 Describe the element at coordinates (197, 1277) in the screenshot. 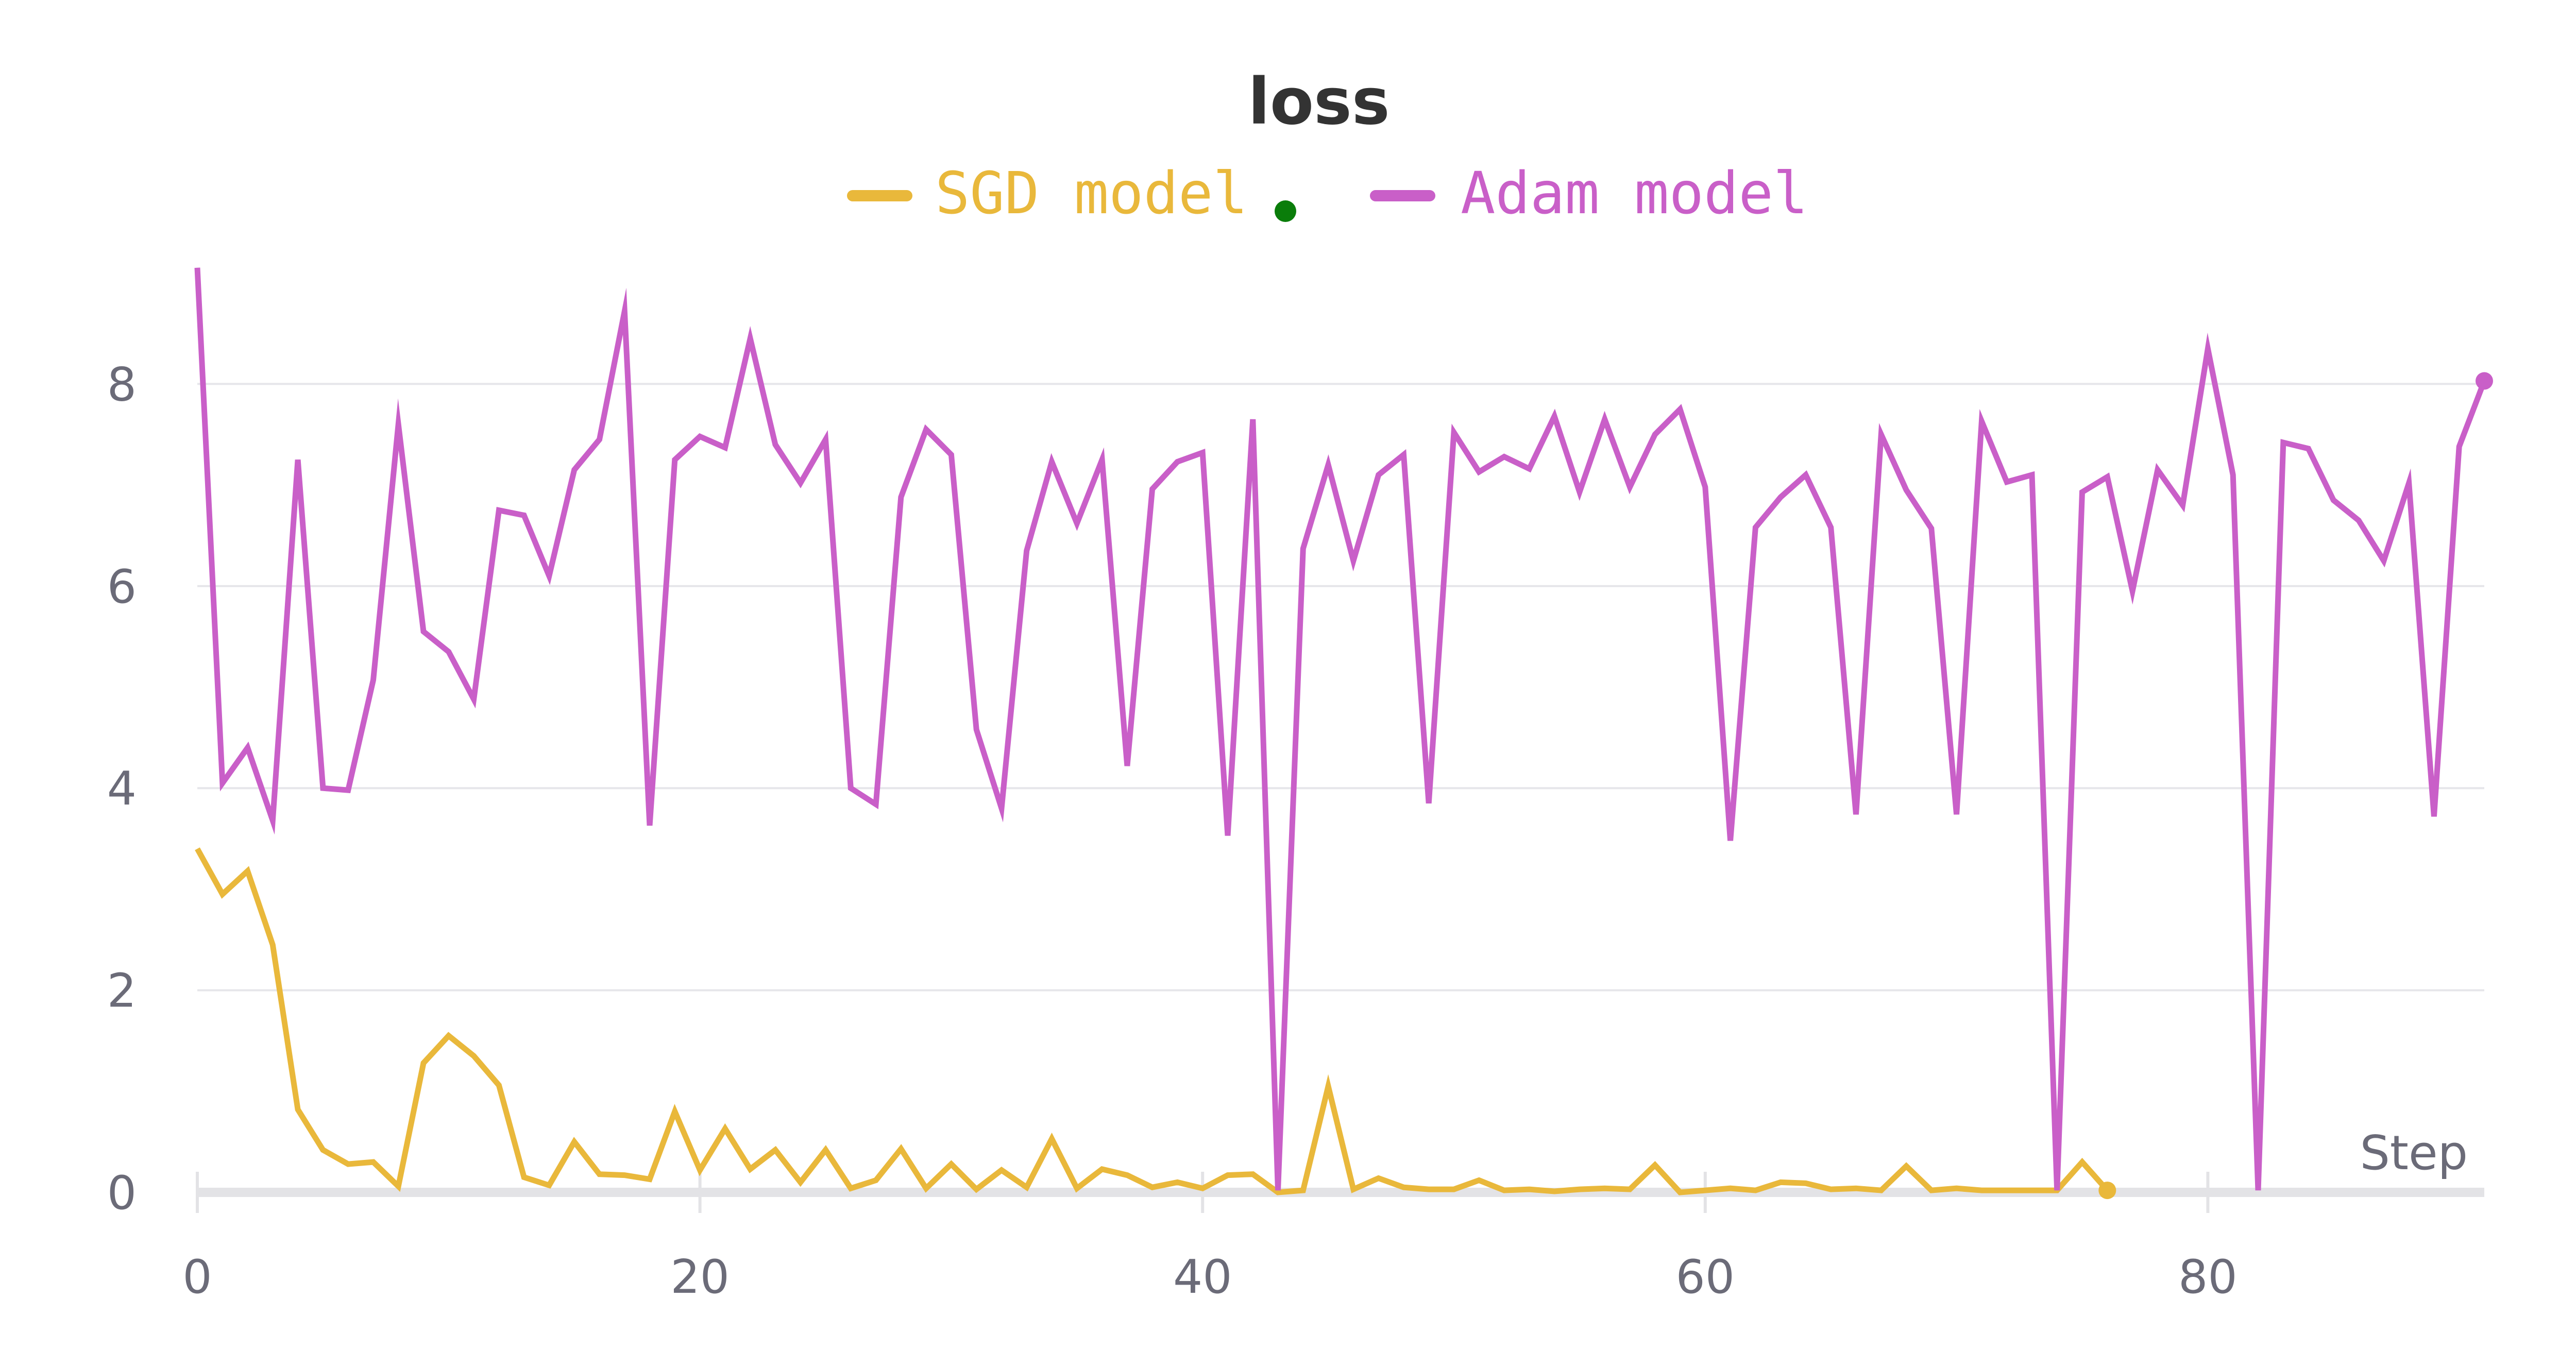

I see `x-tick-label: 0` at that location.